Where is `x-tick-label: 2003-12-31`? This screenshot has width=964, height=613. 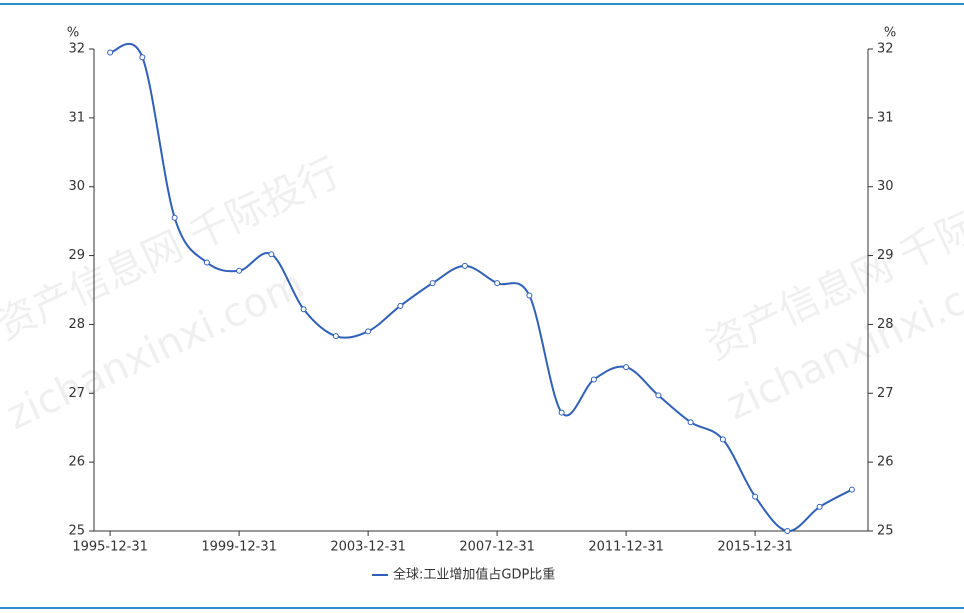
x-tick-label: 2003-12-31 is located at coordinates (368, 547).